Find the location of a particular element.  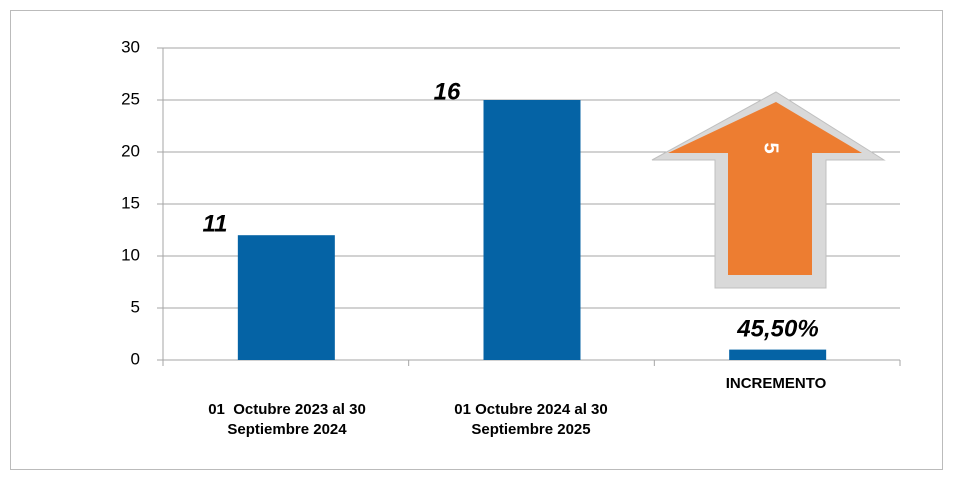

x-tick-label: 01 Octubre 2023 al 30 Septiembre 2024 is located at coordinates (289, 419).